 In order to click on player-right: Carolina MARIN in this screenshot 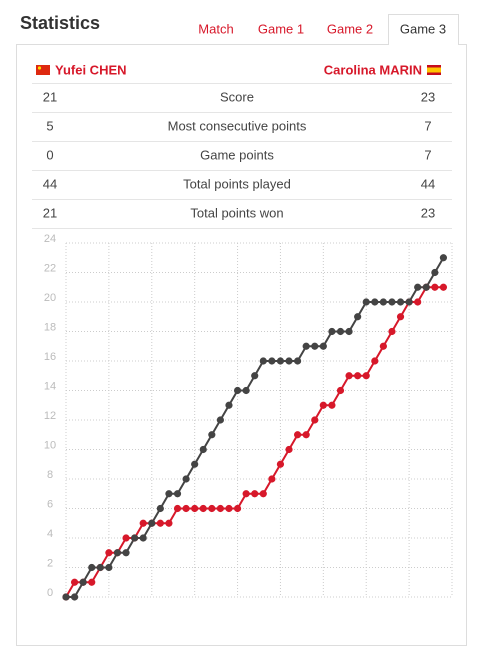, I will do `click(373, 69)`.